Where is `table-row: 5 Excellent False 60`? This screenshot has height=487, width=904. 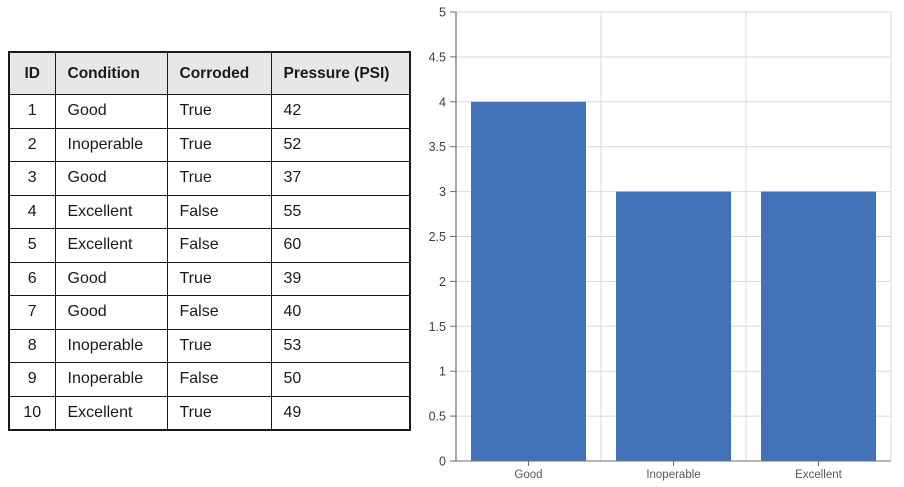
table-row: 5 Excellent False 60 is located at coordinates (209, 245).